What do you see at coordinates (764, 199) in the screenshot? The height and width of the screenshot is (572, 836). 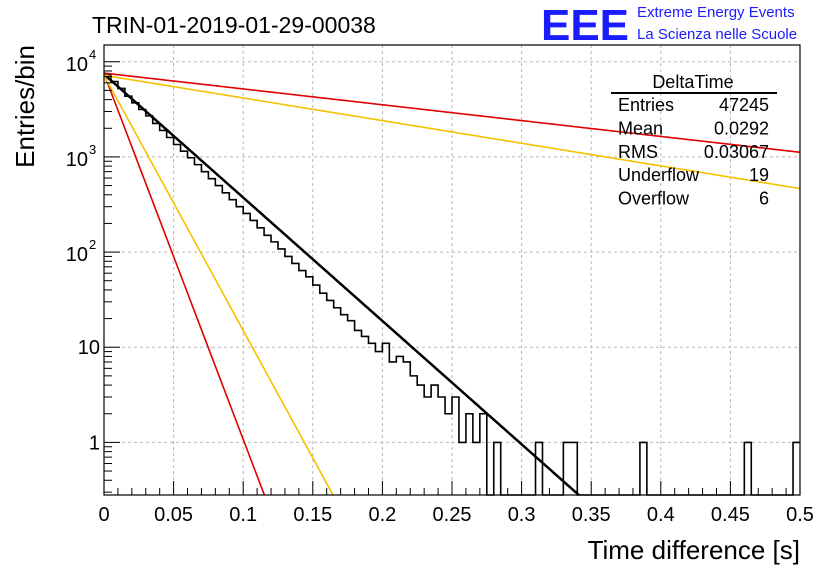 I see `stats-row-value: 6` at bounding box center [764, 199].